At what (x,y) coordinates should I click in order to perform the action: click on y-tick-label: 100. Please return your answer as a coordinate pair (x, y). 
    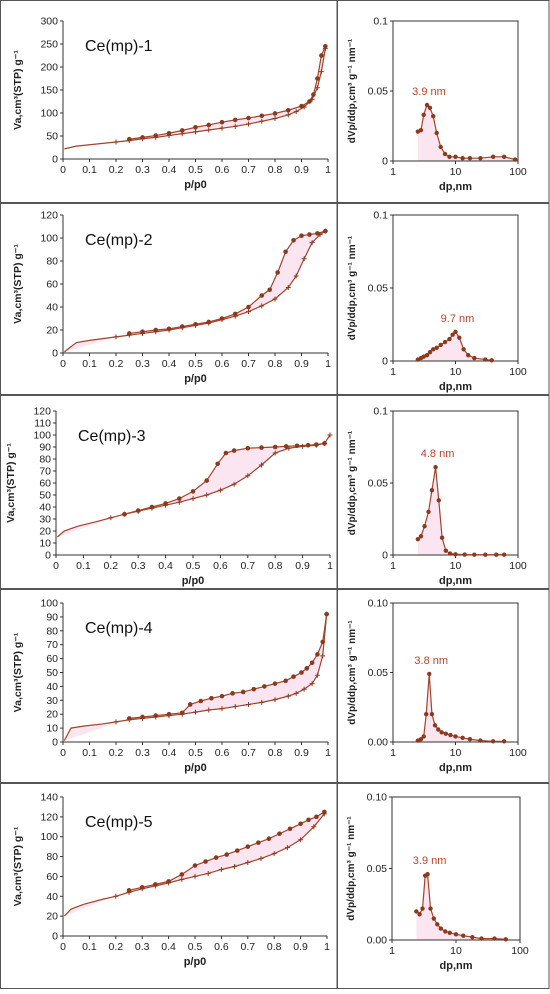
    Looking at the image, I should click on (49, 604).